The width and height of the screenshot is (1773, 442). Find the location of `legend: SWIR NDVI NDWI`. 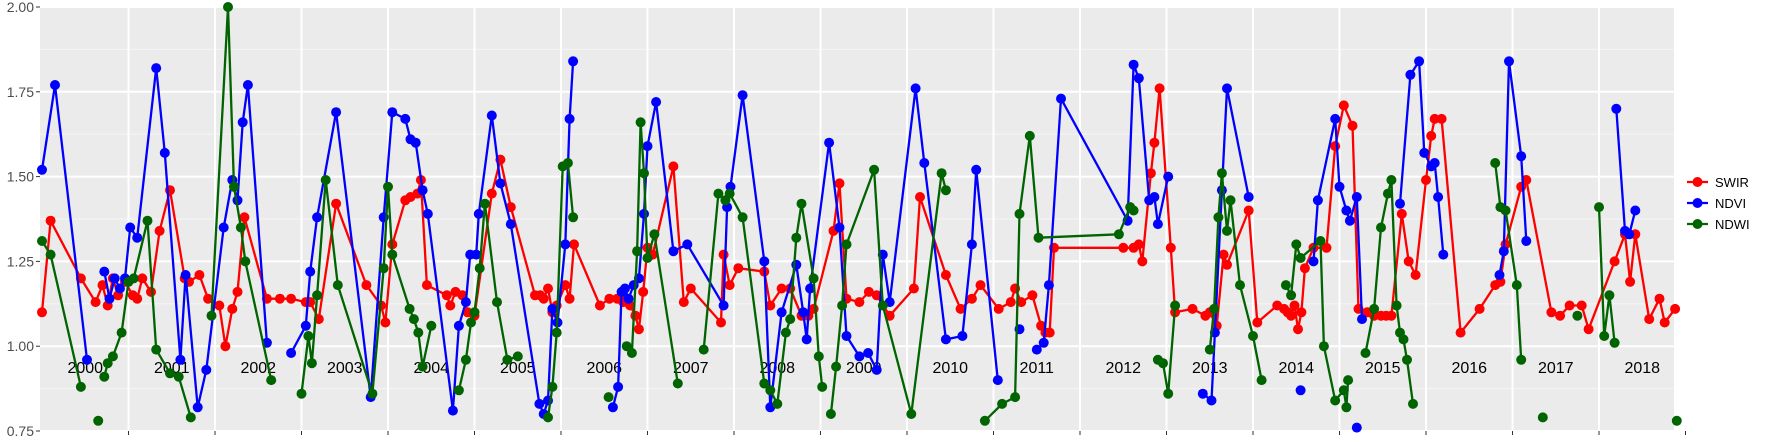

legend: SWIR NDVI NDWI is located at coordinates (1718, 203).